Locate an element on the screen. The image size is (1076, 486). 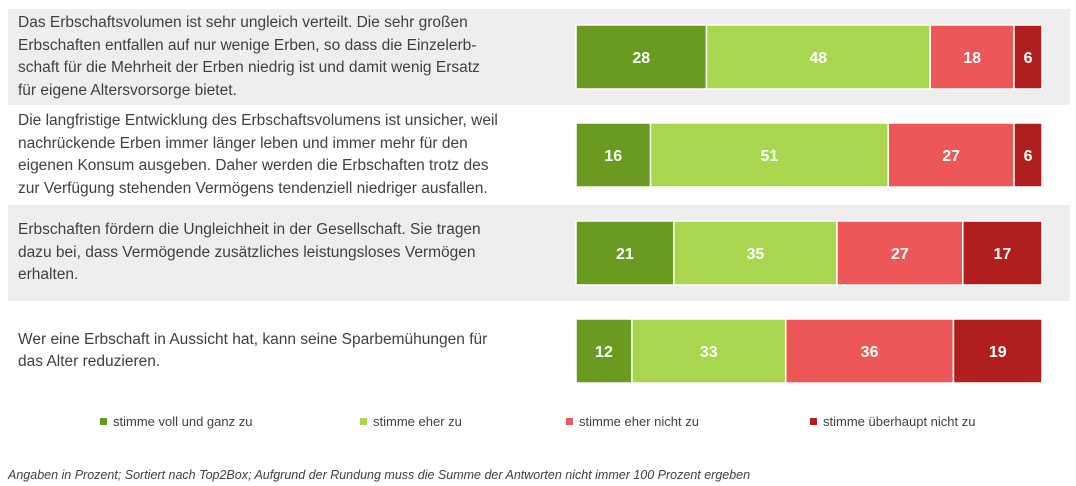
bar-data-label: 18 is located at coordinates (972, 58).